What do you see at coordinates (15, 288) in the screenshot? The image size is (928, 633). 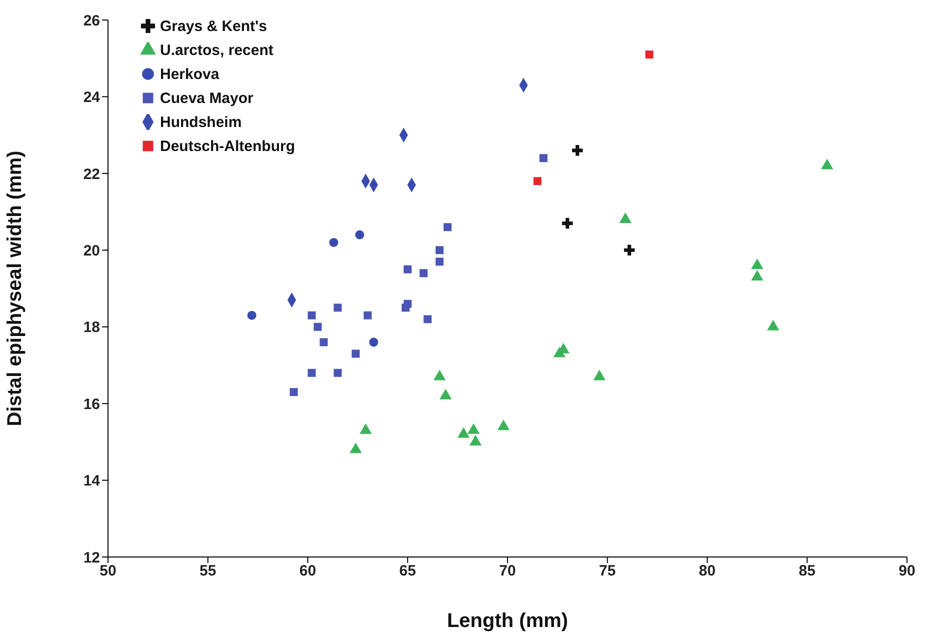 I see `y-axis-title: Distal epiphyseal width (mm)` at bounding box center [15, 288].